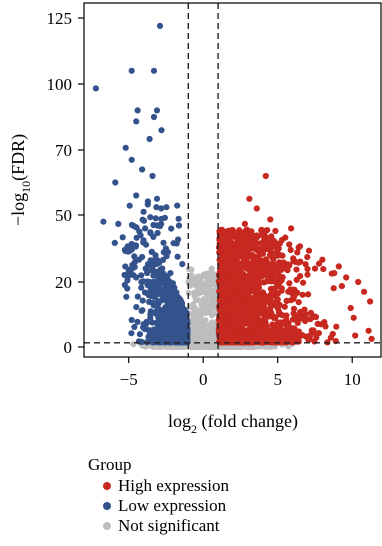 This screenshot has height=546, width=382. What do you see at coordinates (169, 525) in the screenshot?
I see `legend-entry: Not significant` at bounding box center [169, 525].